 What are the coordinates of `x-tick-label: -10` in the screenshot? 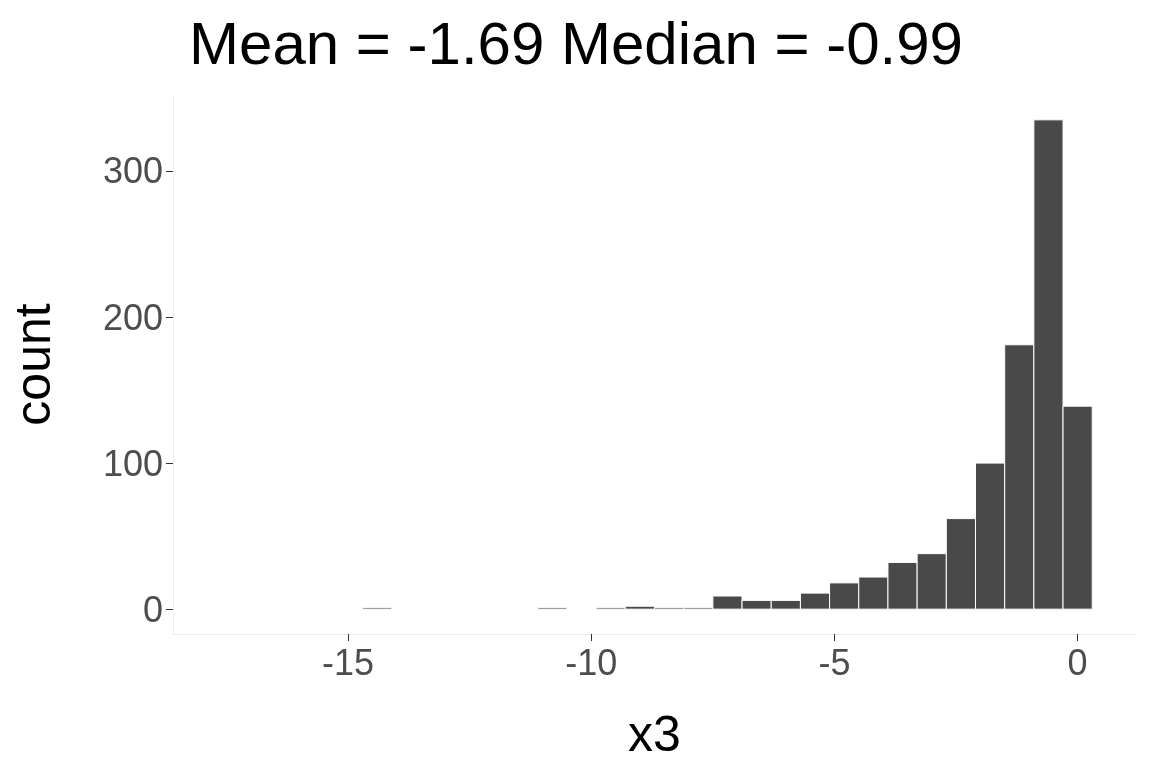 It's located at (591, 662).